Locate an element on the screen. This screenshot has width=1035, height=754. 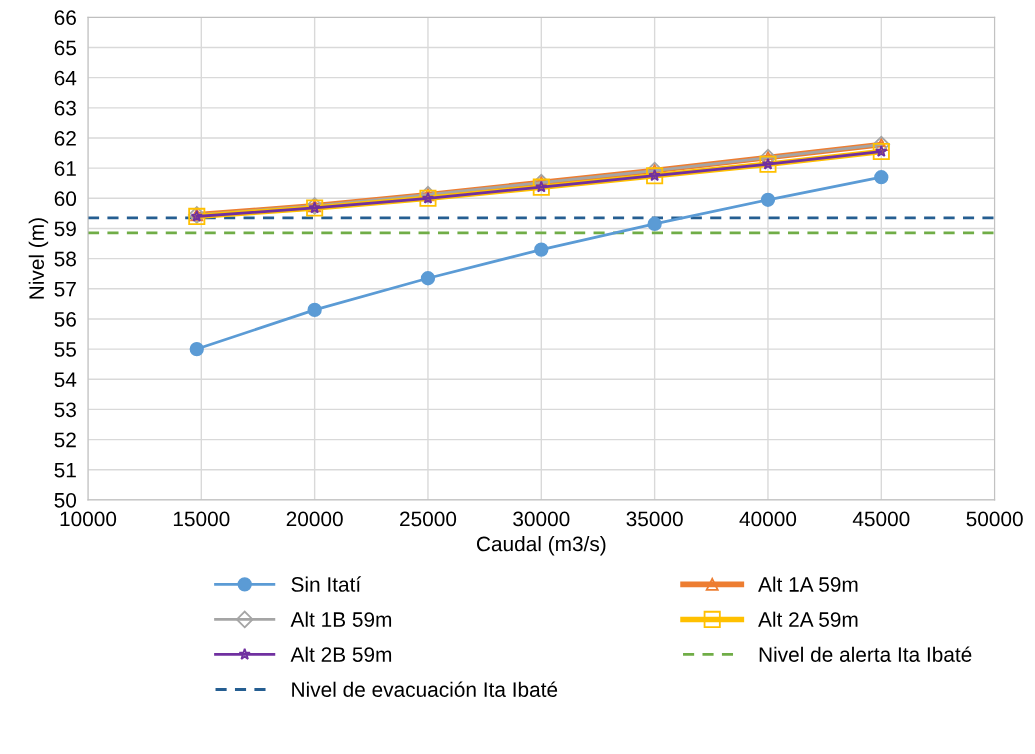
y-tick-label: 59 is located at coordinates (65, 229).